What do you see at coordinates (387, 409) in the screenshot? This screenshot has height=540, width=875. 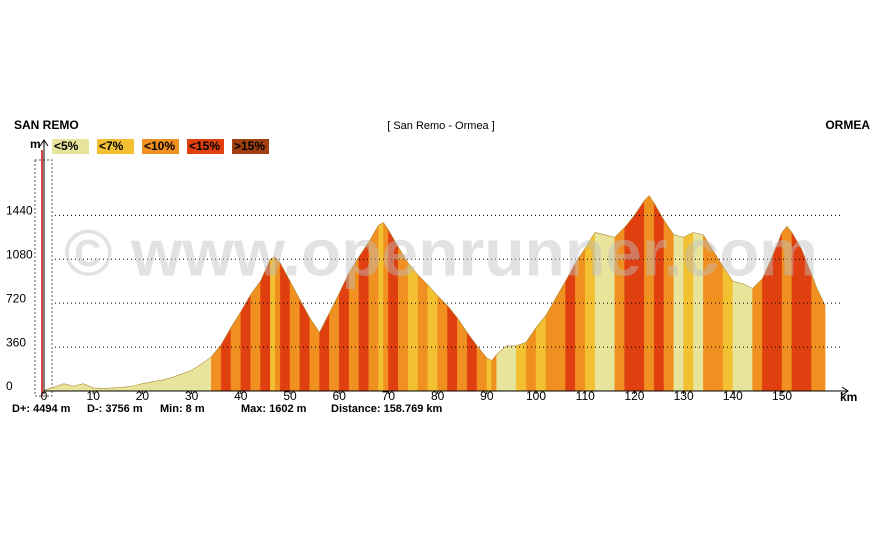 I see `stat: Distance: 158.769 km` at bounding box center [387, 409].